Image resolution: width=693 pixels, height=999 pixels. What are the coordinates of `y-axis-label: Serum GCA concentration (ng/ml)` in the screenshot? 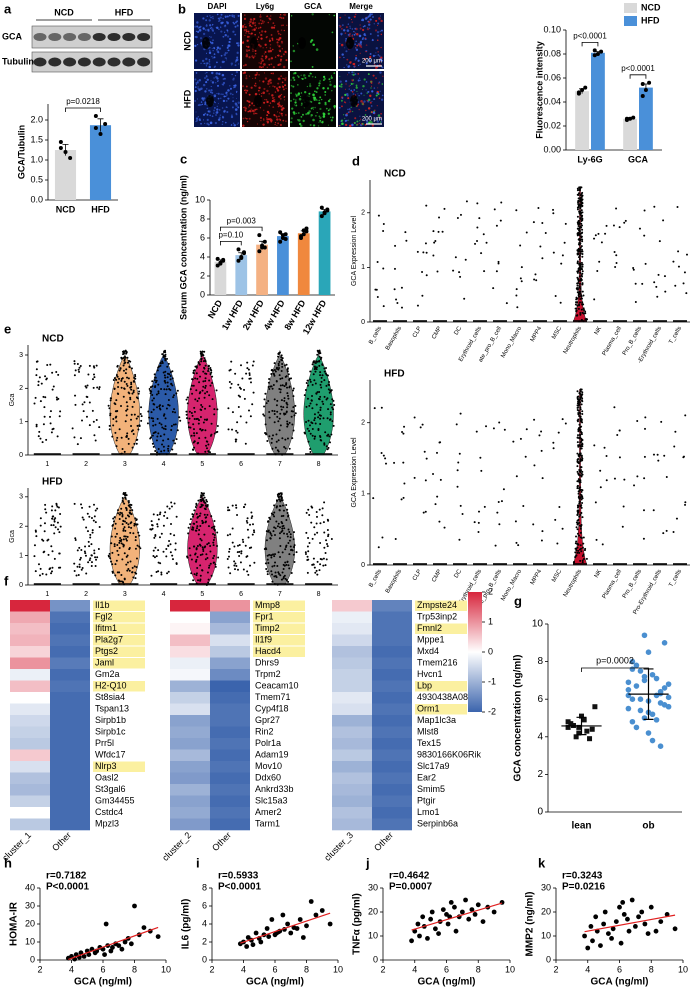 It's located at (183, 247).